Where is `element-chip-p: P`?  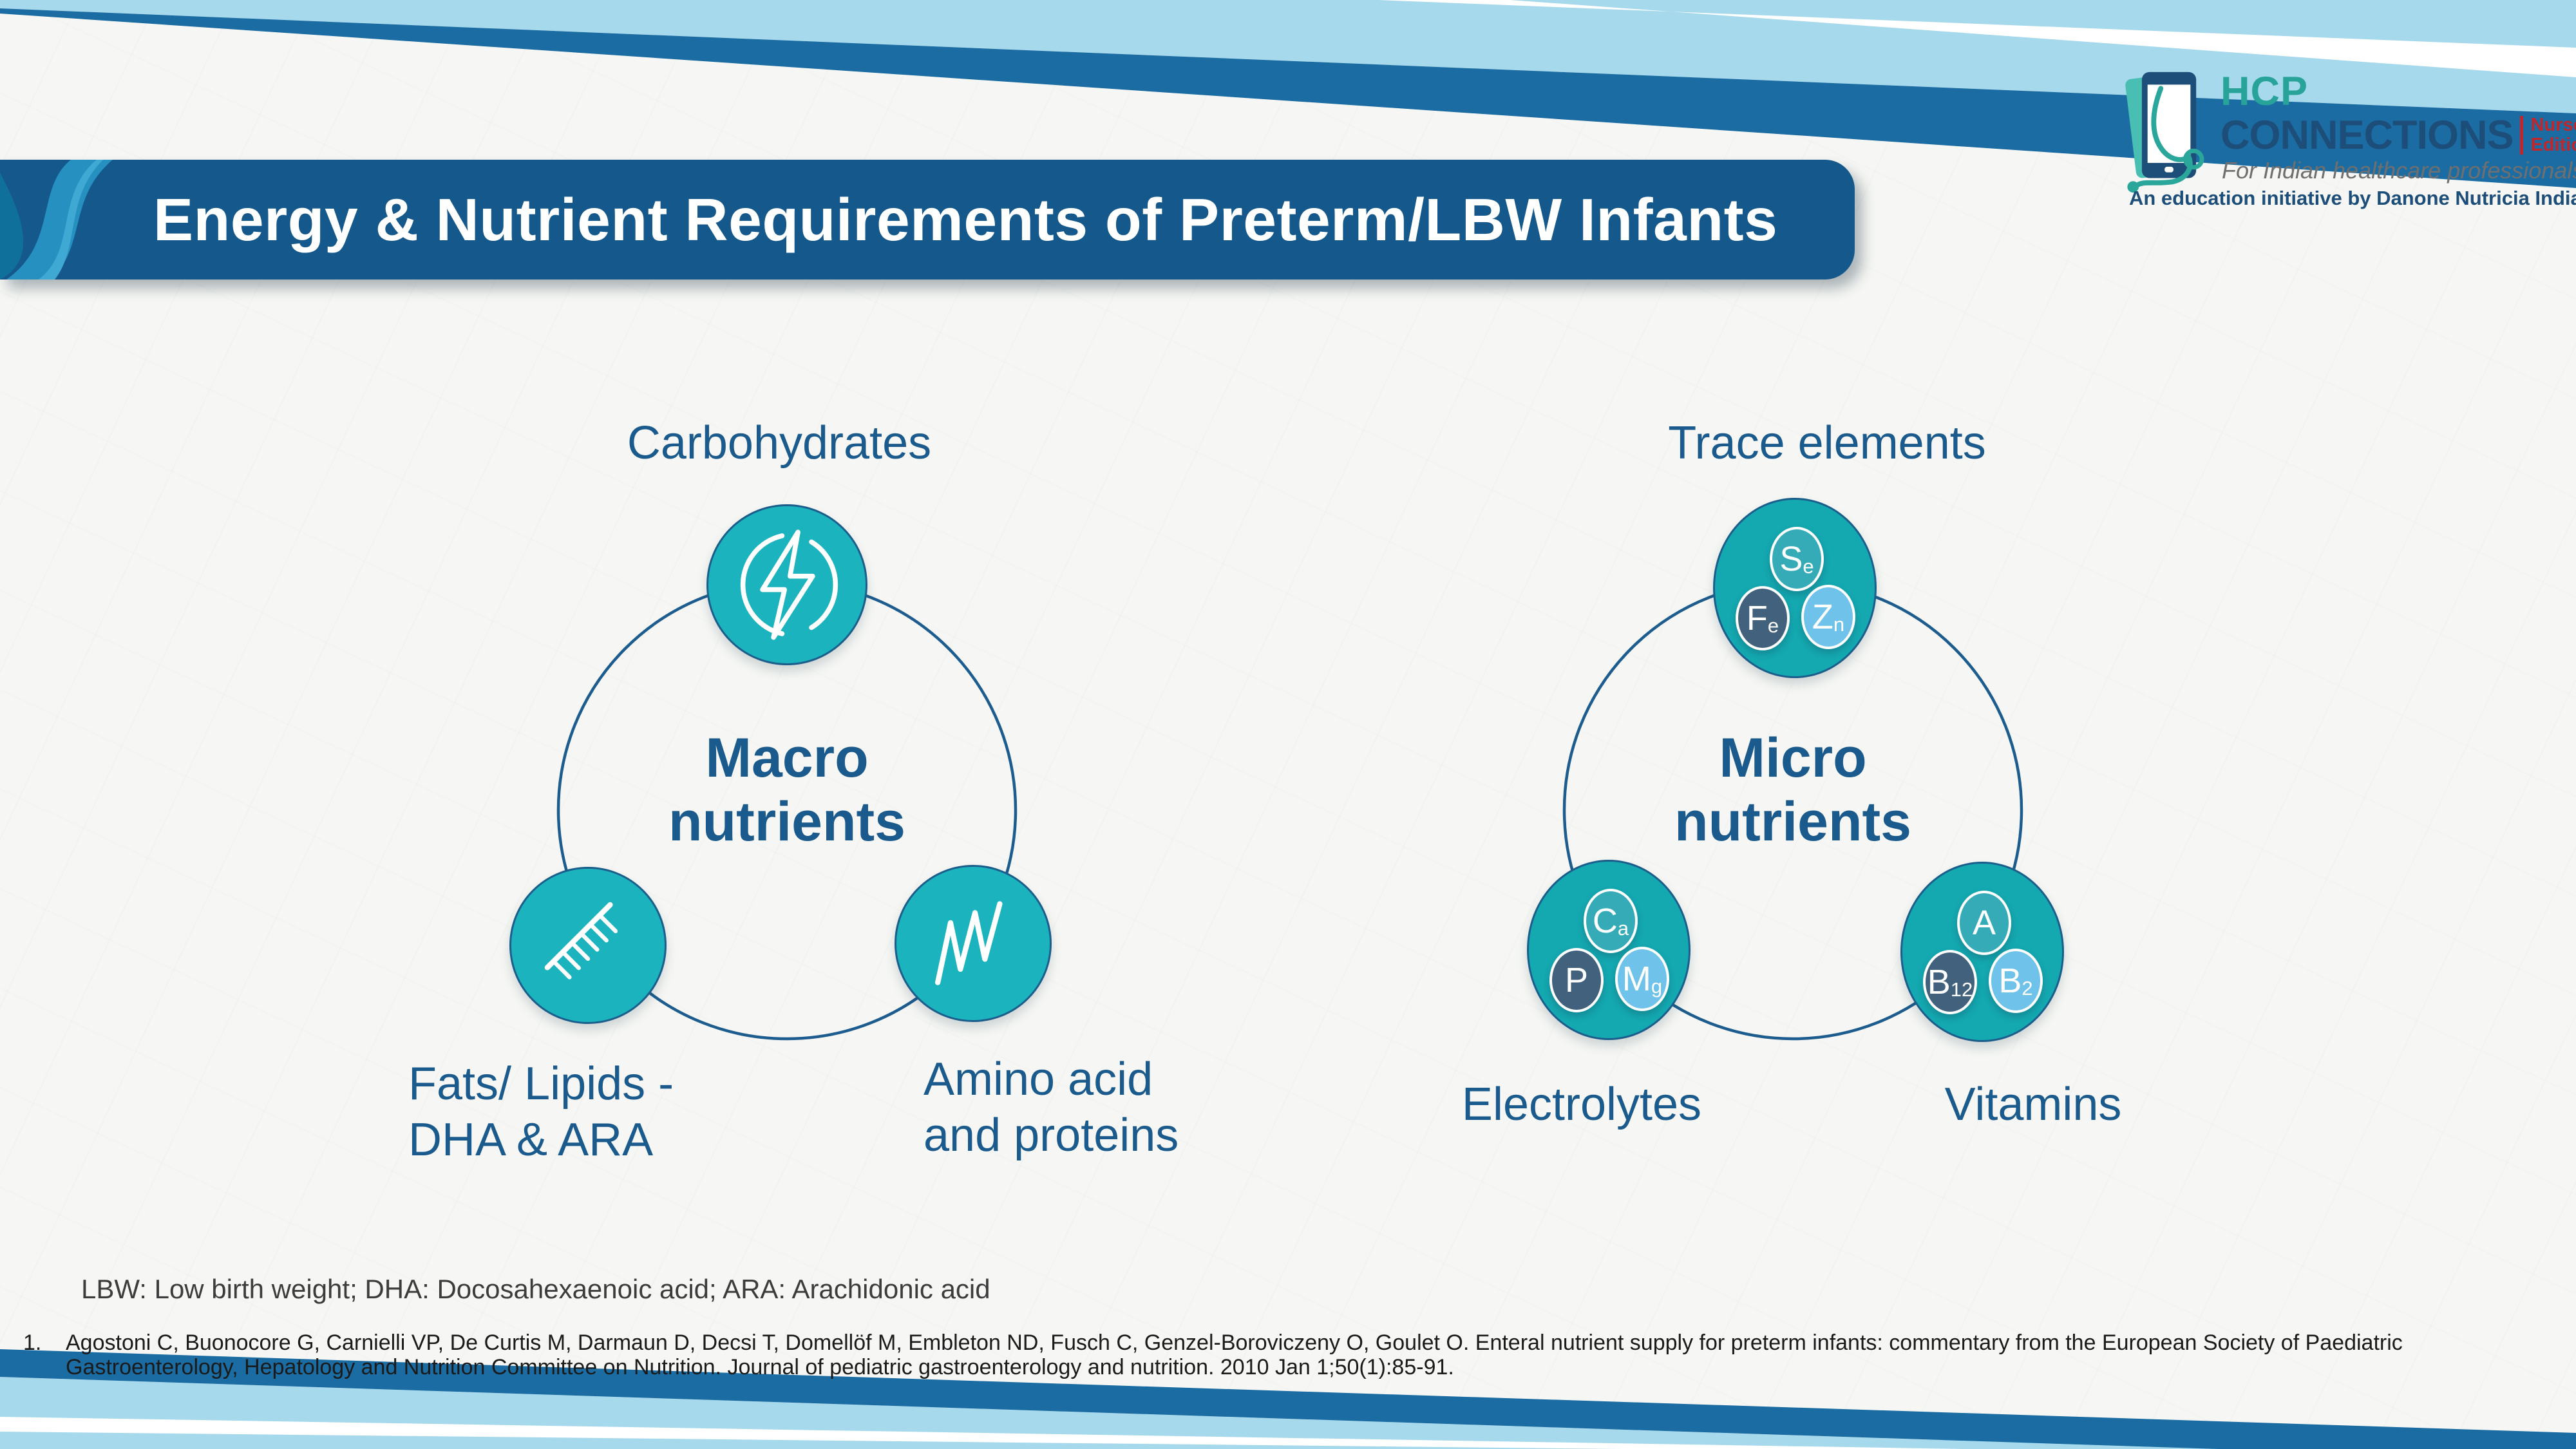 element-chip-p: P is located at coordinates (1576, 980).